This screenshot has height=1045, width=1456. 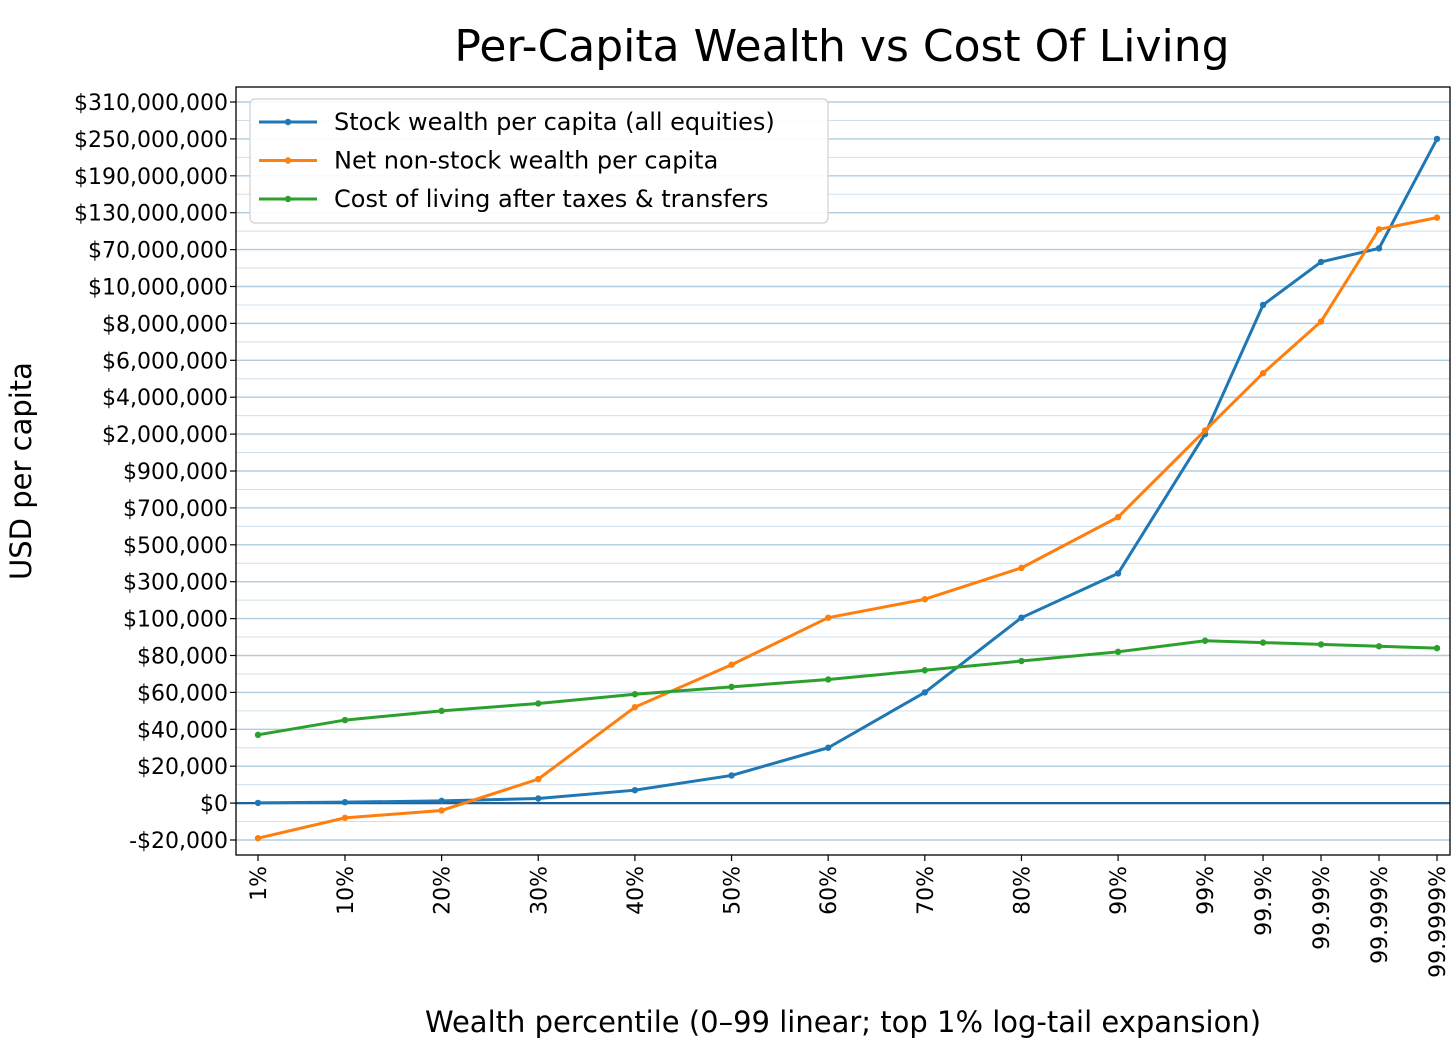 What do you see at coordinates (182, 693) in the screenshot?
I see `y-tick-label: $60,000` at bounding box center [182, 693].